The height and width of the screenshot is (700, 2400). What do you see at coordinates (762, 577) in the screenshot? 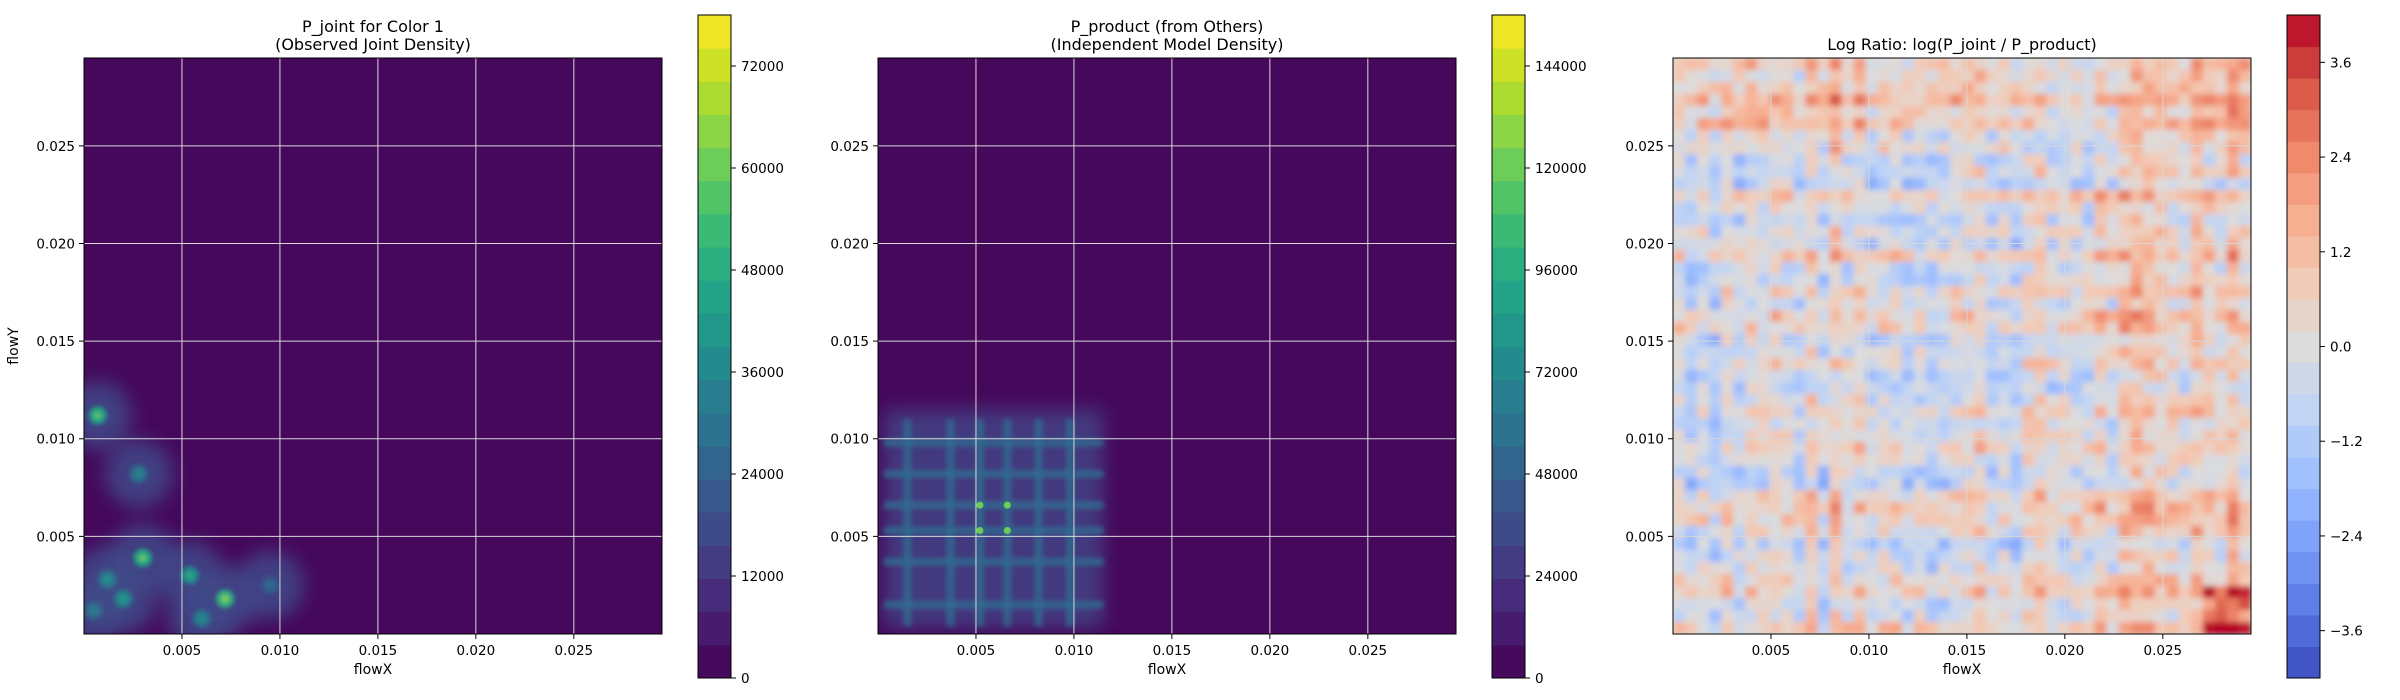
I see `colorbar-tick-label: 12000` at bounding box center [762, 577].